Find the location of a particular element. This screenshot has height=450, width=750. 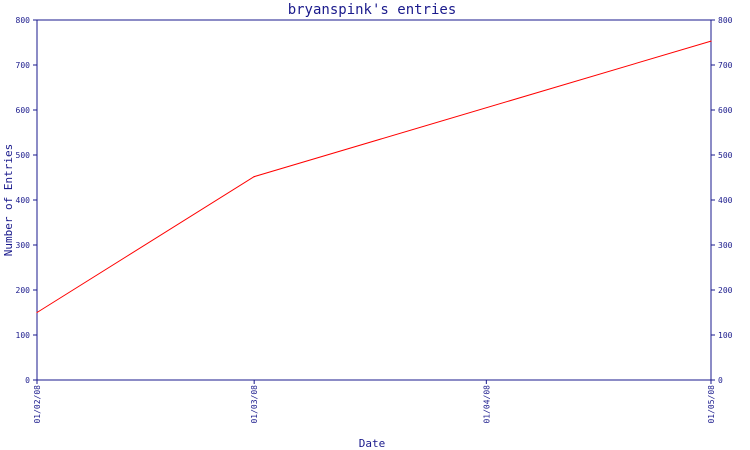

y-tick-label-right: 200 is located at coordinates (725, 290).